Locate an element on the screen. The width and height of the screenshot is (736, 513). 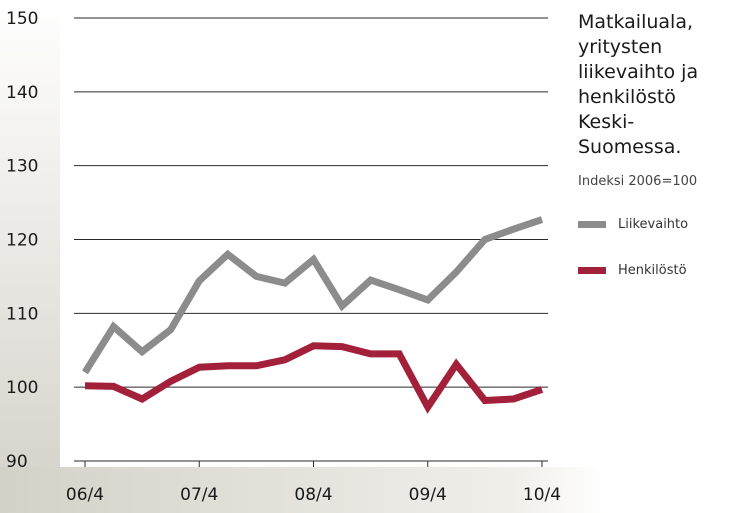
legend-label-liikevaihto: Liikevaihto is located at coordinates (653, 224).